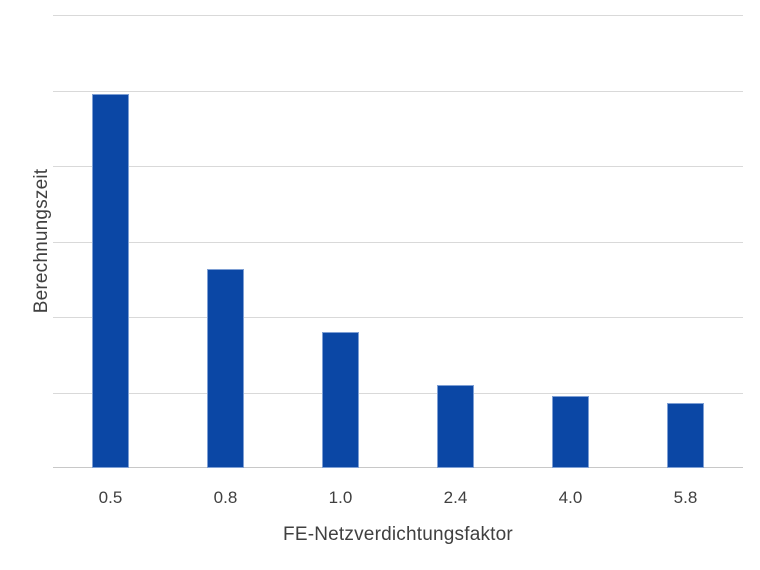 The width and height of the screenshot is (760, 570). What do you see at coordinates (340, 497) in the screenshot?
I see `x-tick-label-1.0: 1.0` at bounding box center [340, 497].